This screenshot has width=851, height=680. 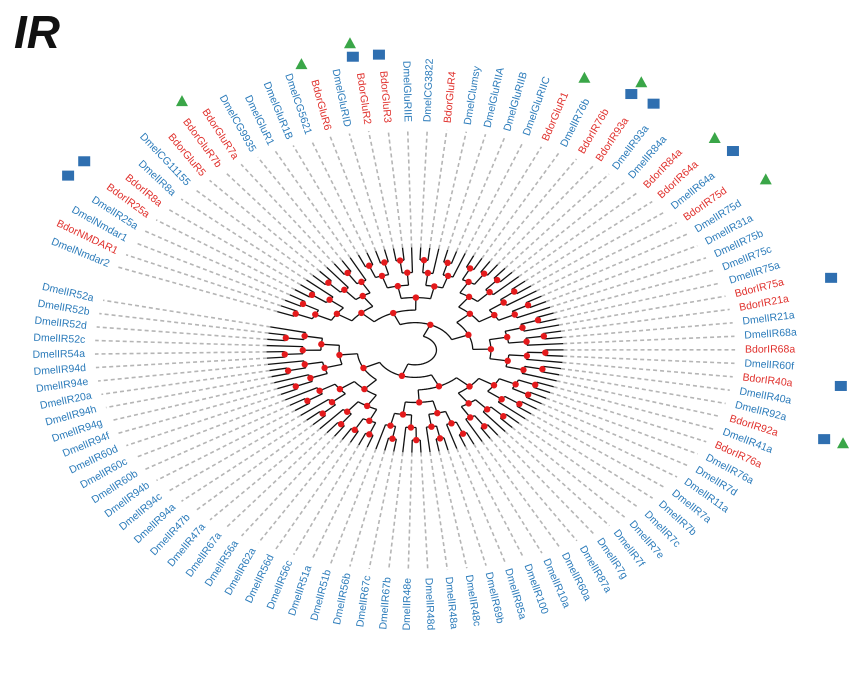 I want to click on leaf-label: DmelIR94d, so click(x=59, y=370).